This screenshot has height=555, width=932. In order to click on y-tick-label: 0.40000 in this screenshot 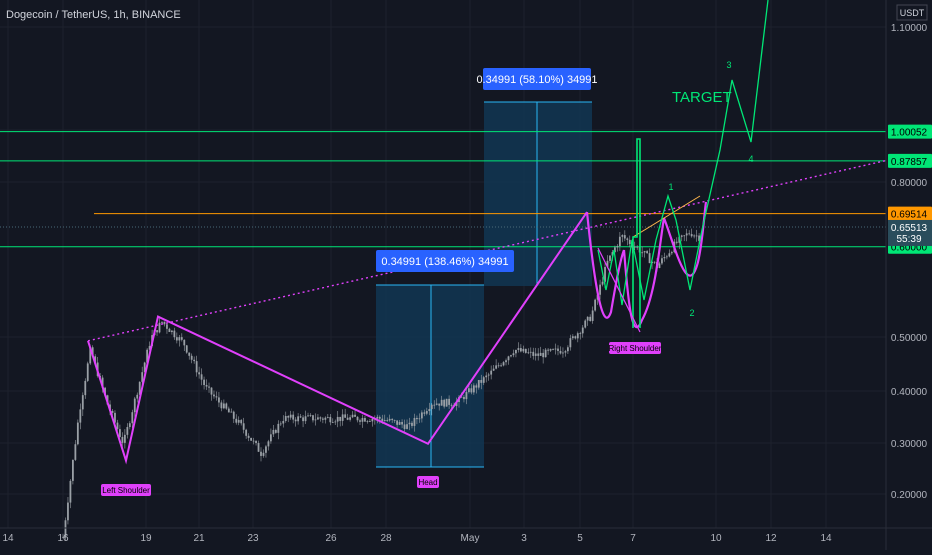, I will do `click(909, 392)`.